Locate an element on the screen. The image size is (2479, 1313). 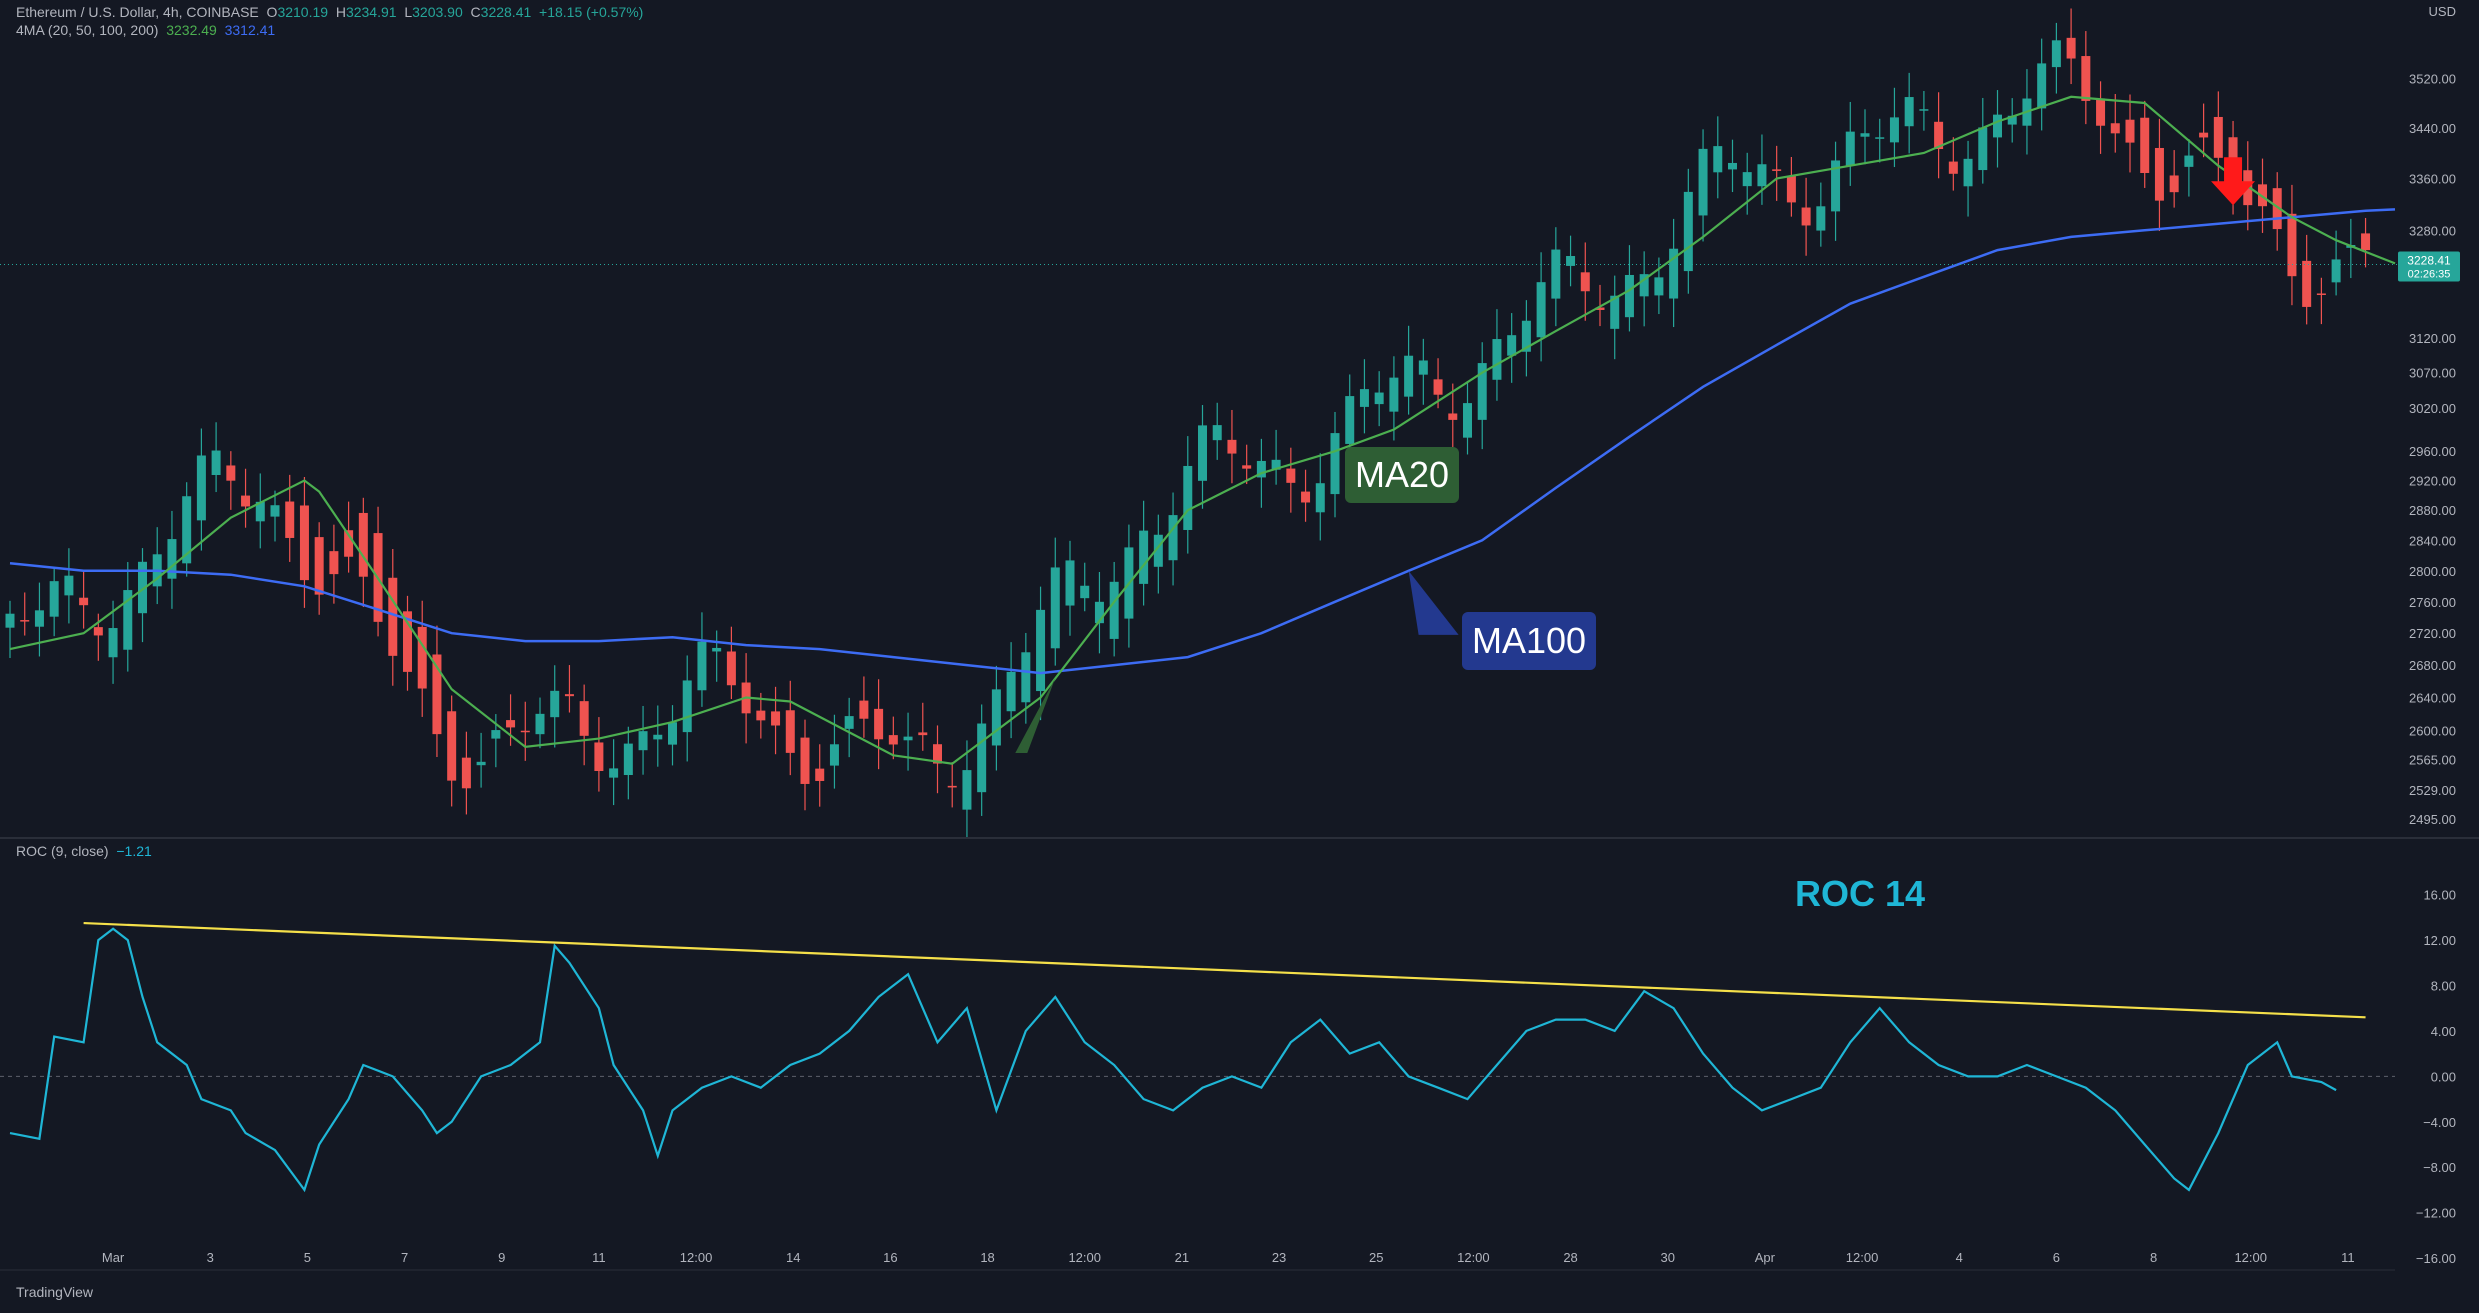
tradingview-logo: TradingView is located at coordinates (54, 1292).